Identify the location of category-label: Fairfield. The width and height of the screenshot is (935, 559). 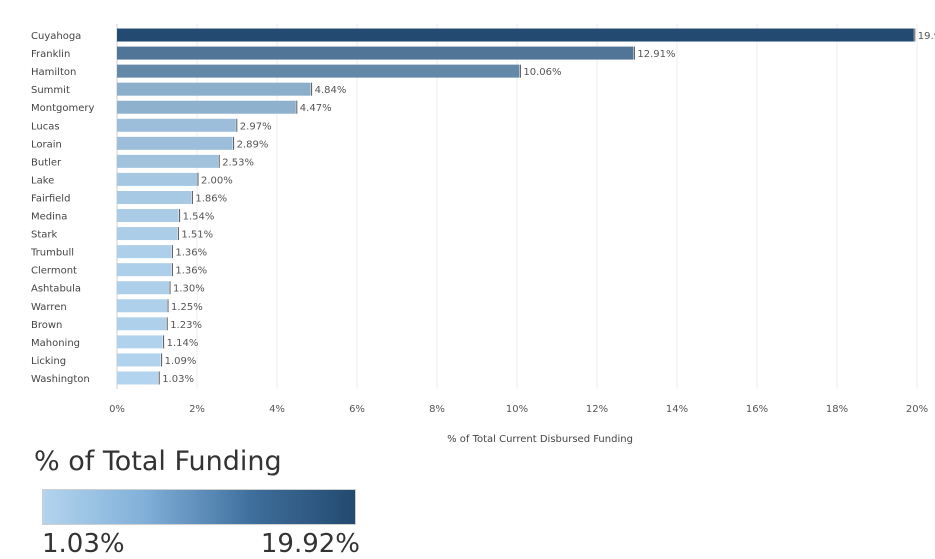
(50, 198).